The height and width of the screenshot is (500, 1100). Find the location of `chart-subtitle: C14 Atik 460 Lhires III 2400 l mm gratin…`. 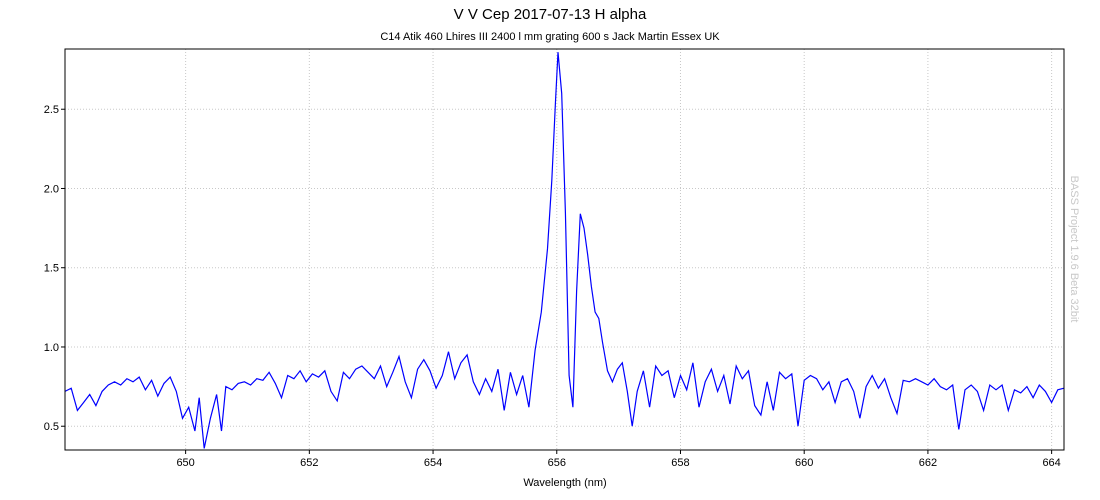

chart-subtitle: C14 Atik 460 Lhires III 2400 l mm gratin… is located at coordinates (550, 37).